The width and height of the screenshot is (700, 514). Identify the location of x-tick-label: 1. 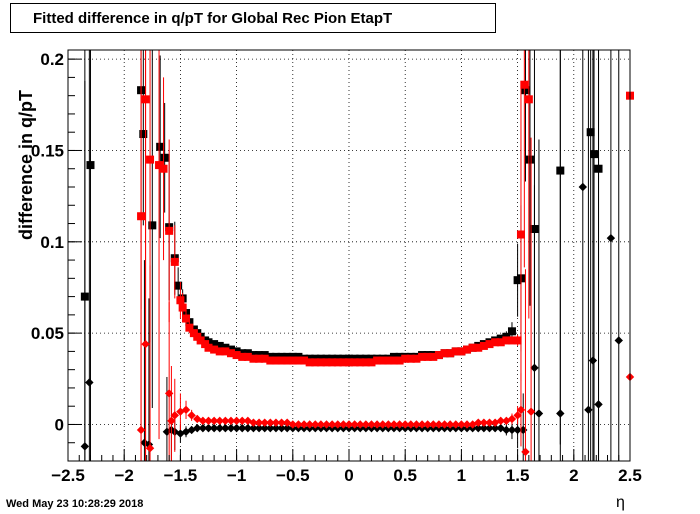
(461, 475).